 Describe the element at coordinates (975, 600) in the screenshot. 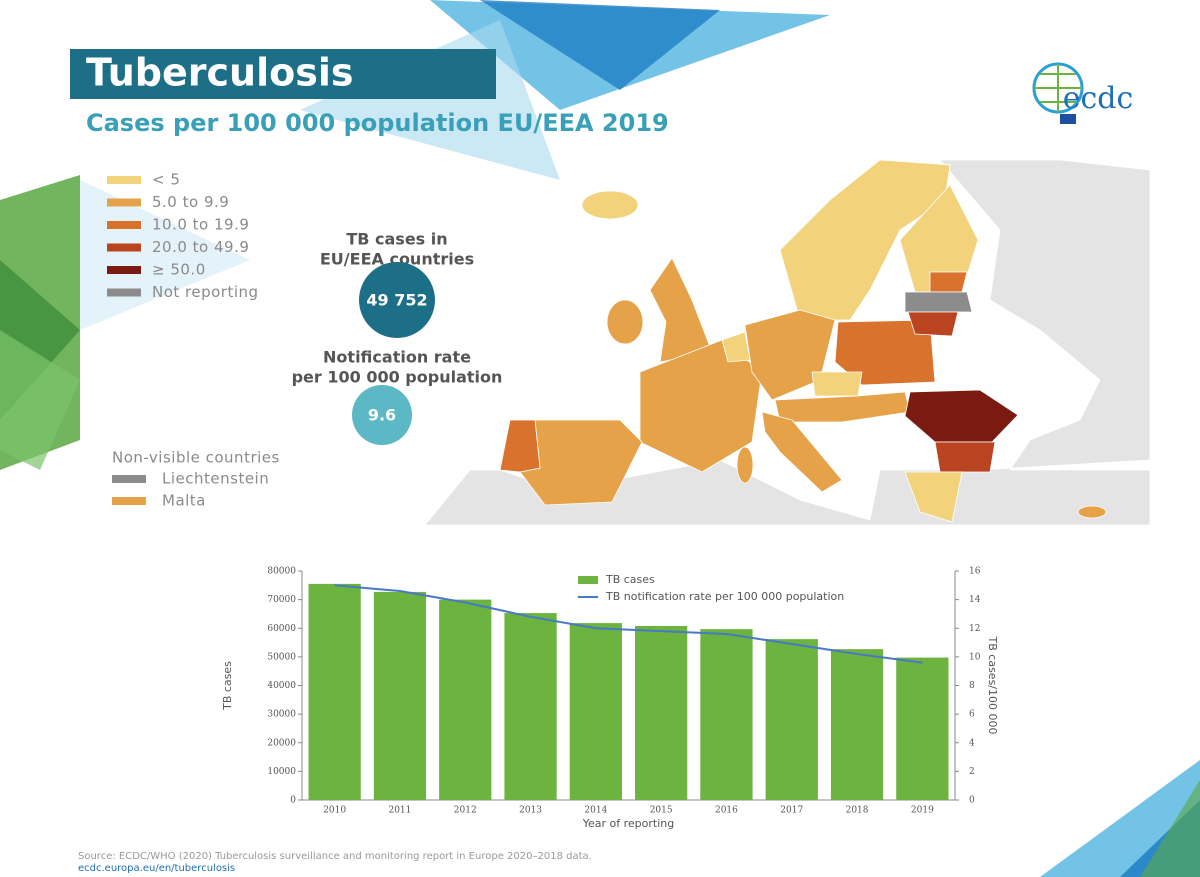

I see `y2-tick-label: 14` at that location.